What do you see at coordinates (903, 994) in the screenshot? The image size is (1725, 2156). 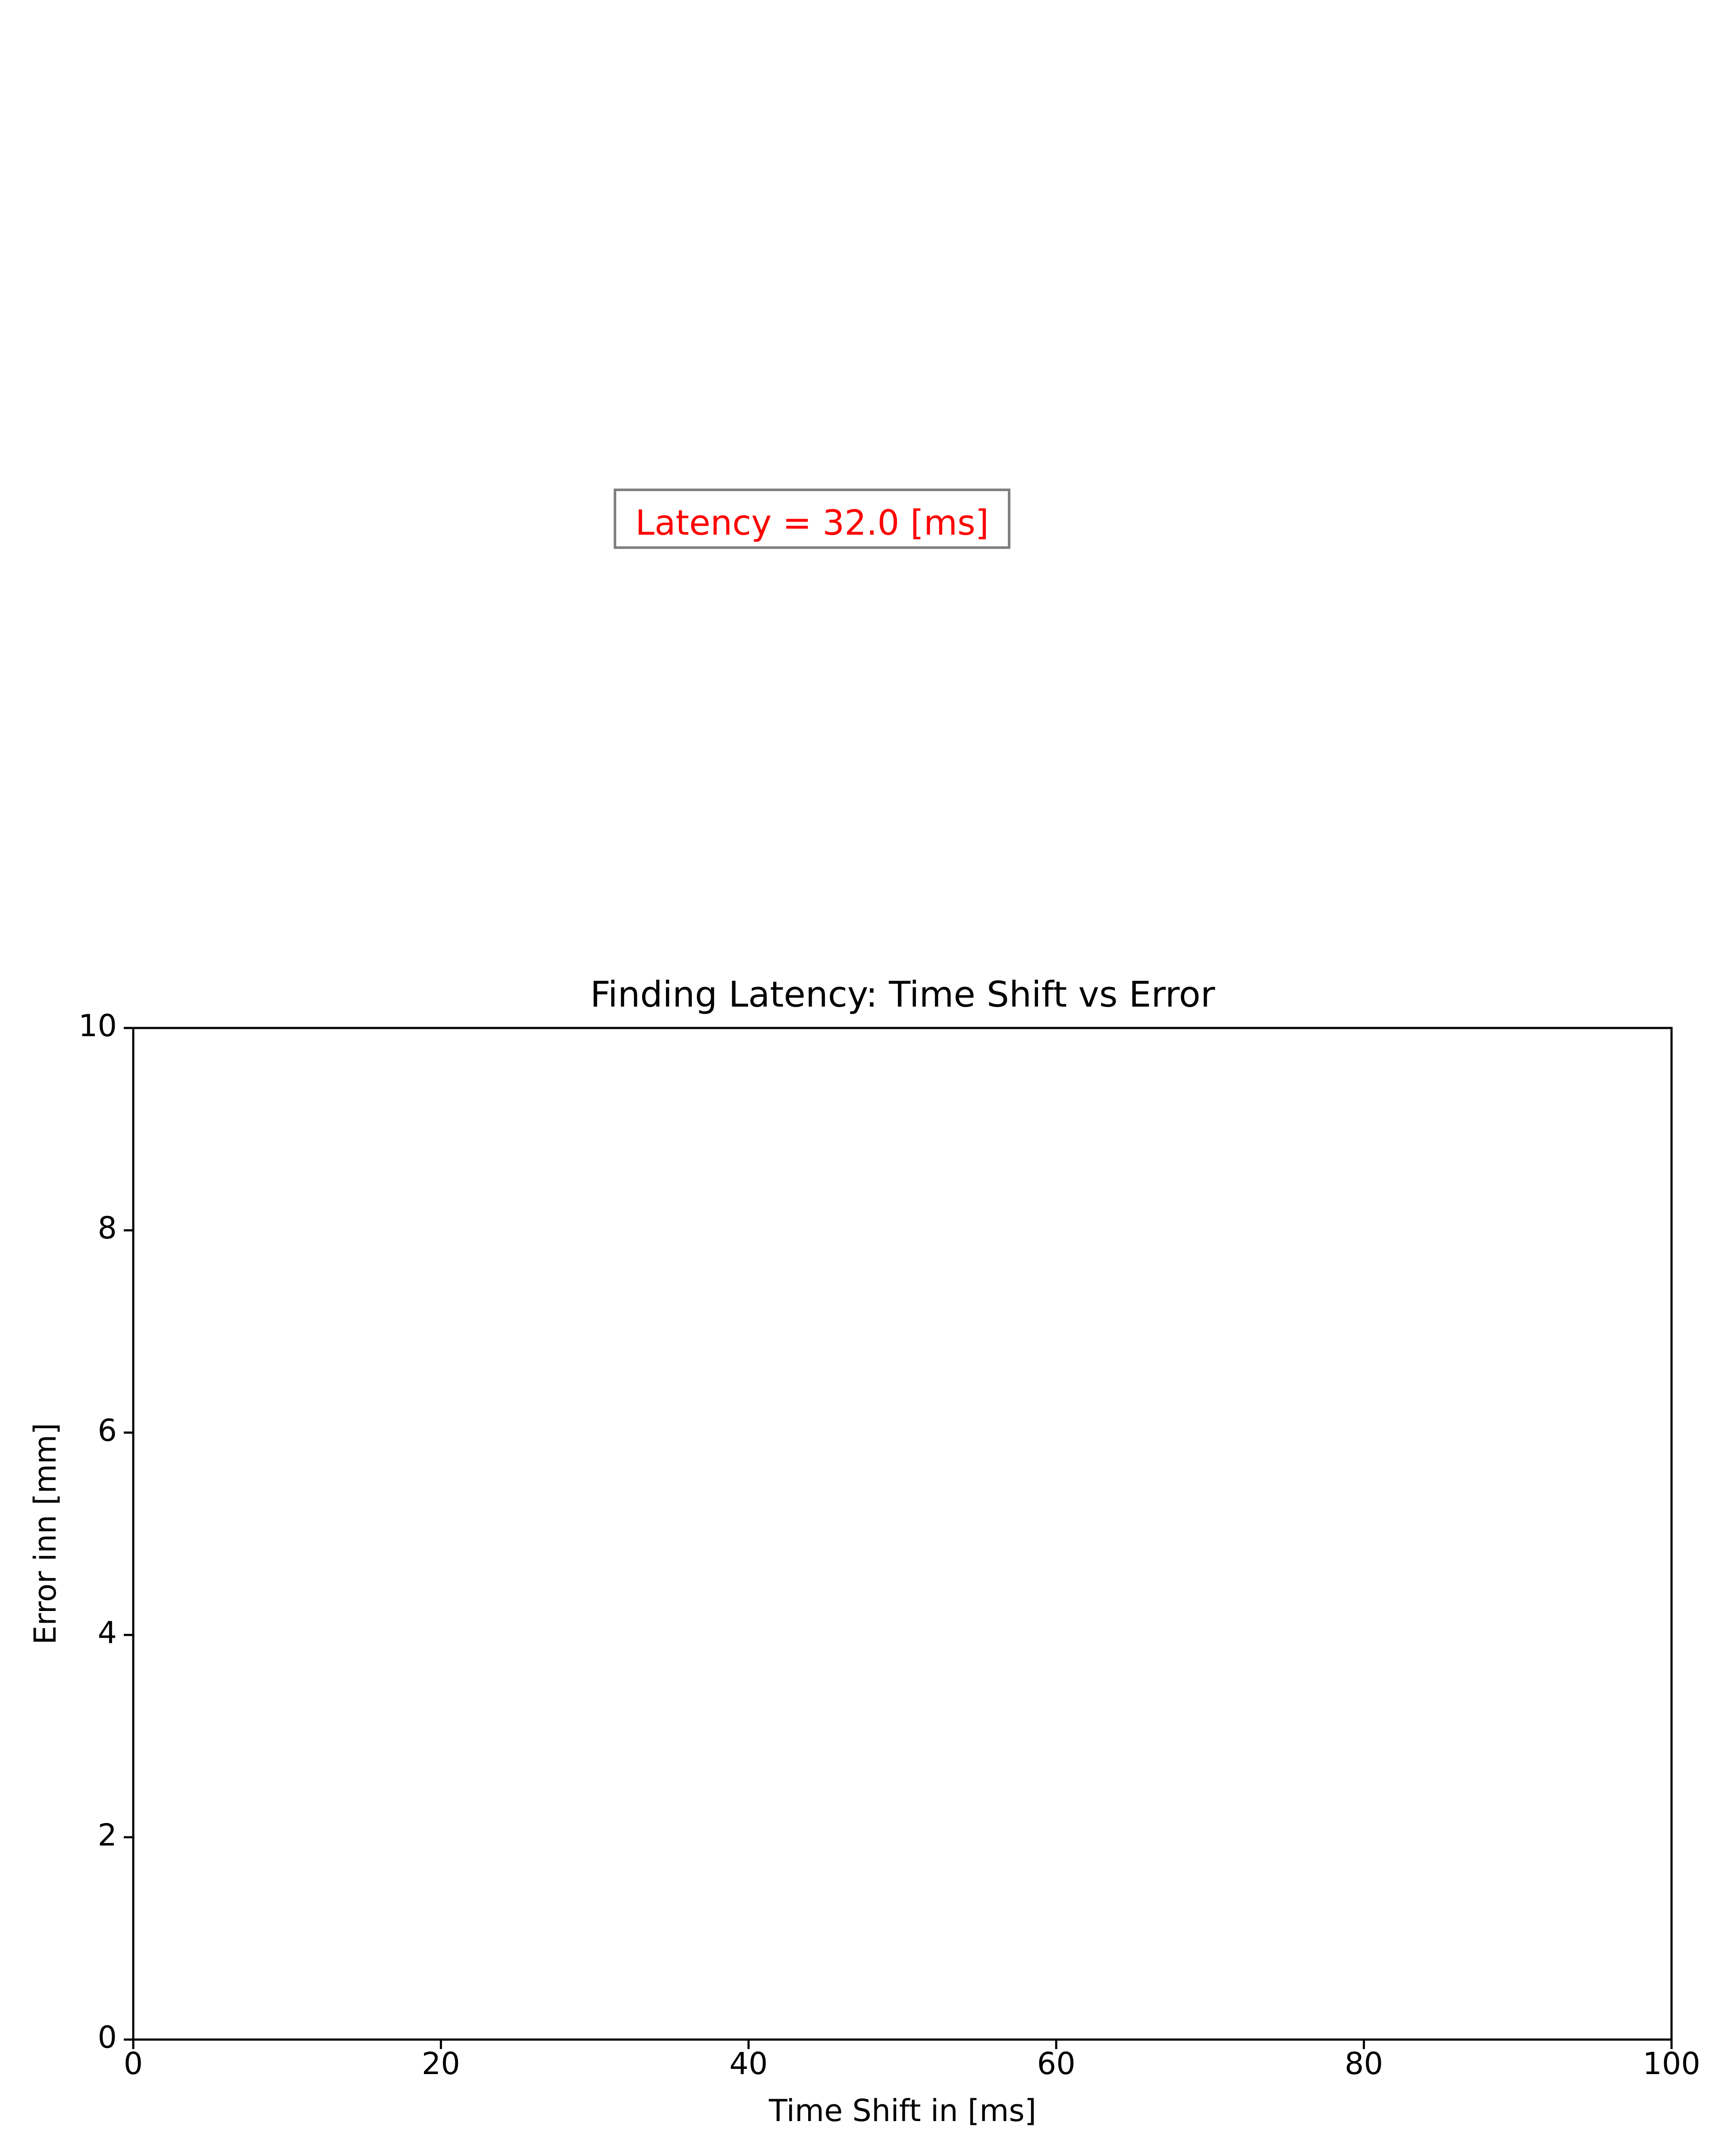 I see `chart-title: Finding Latency: Time Shift vs Error` at bounding box center [903, 994].